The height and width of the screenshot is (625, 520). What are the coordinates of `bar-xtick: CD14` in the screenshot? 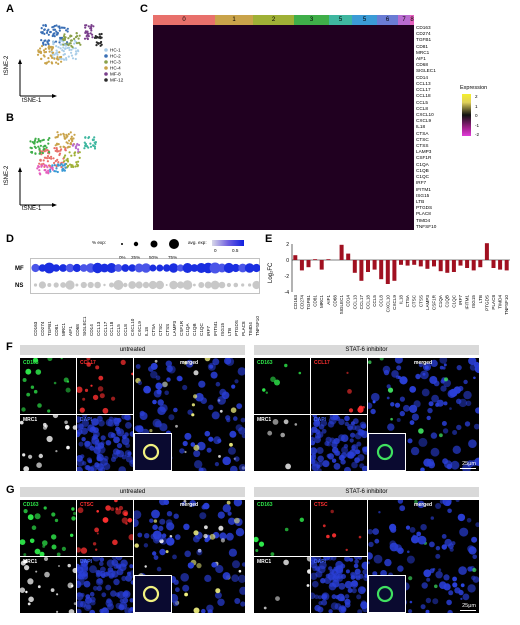 It's located at (348, 301).